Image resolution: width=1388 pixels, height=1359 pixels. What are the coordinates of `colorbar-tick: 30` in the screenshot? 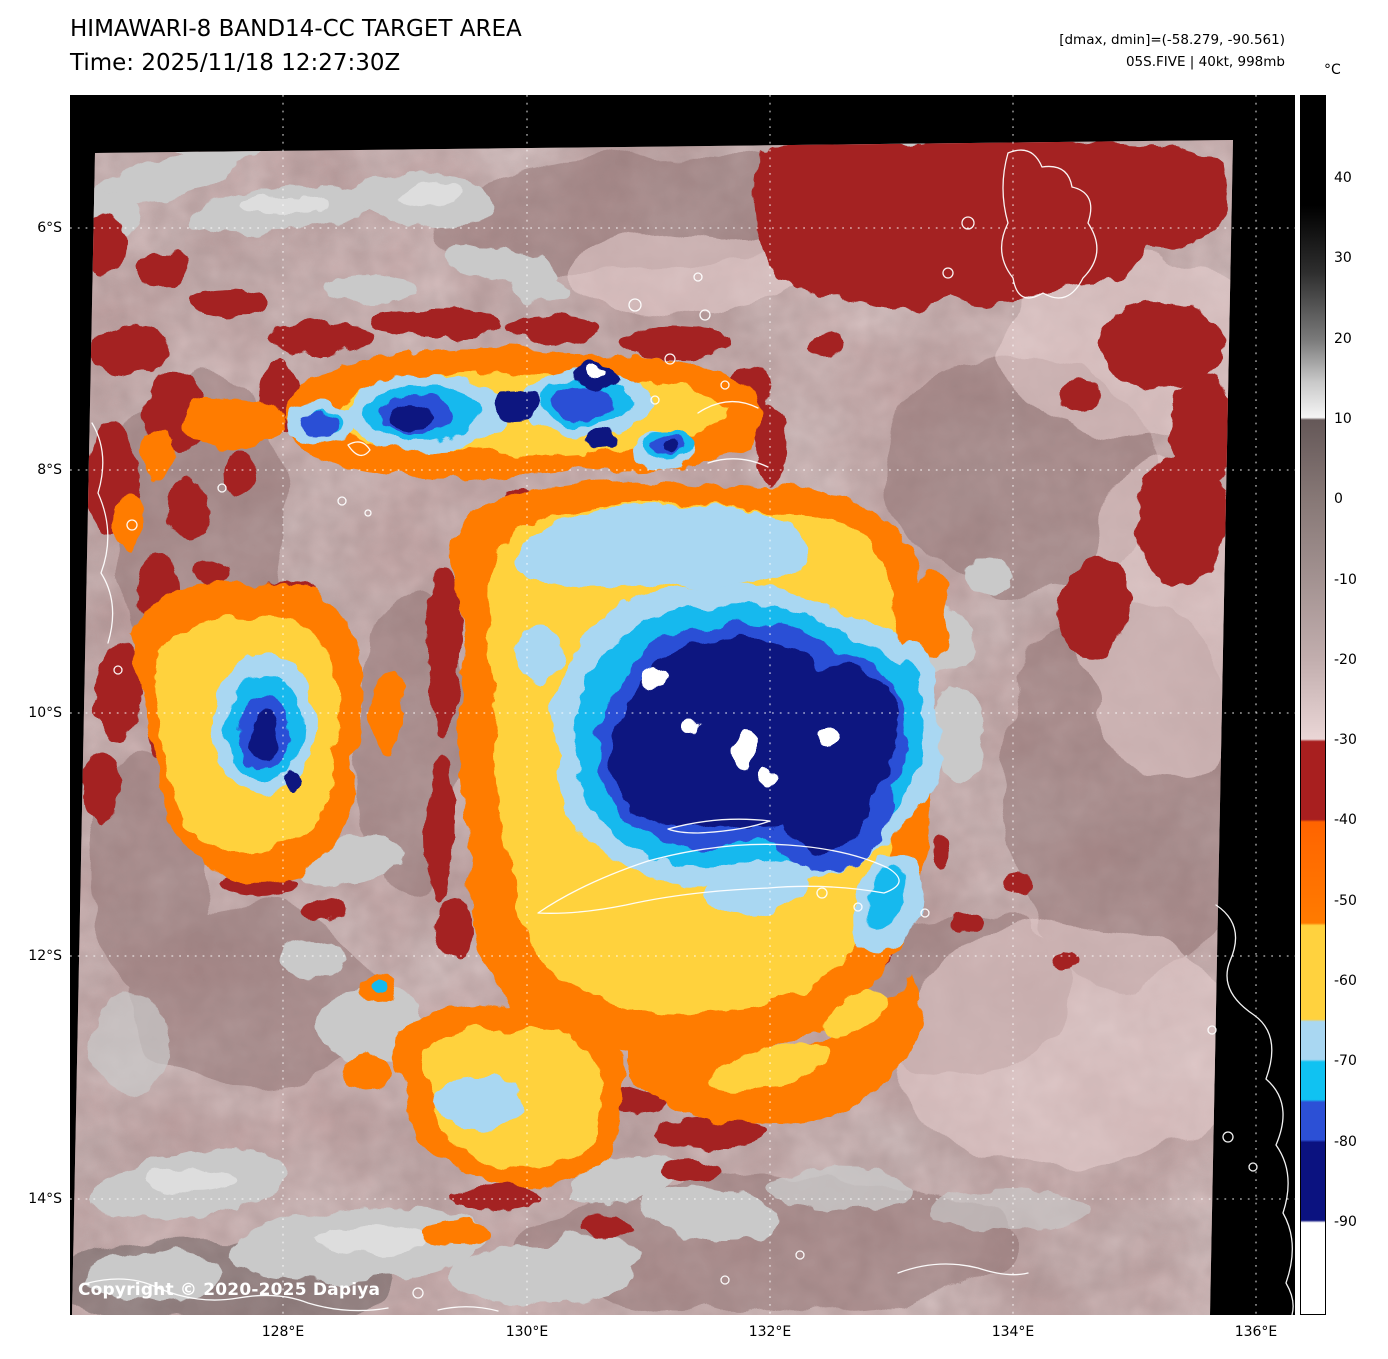 It's located at (1343, 258).